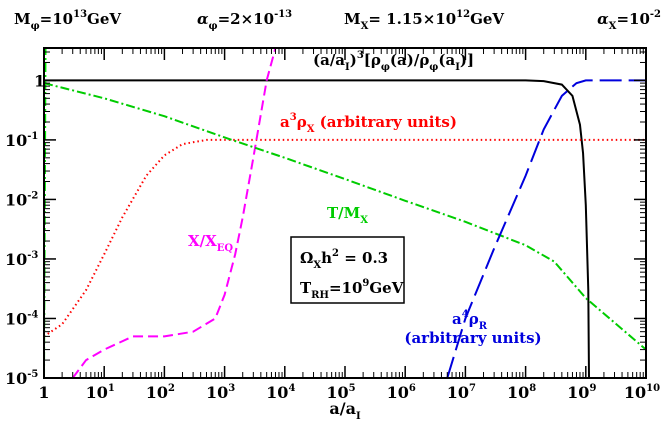 The height and width of the screenshot is (447, 670). What do you see at coordinates (352, 289) in the screenshot?
I see `annotation-line-2: TRH=109GeV` at bounding box center [352, 289].